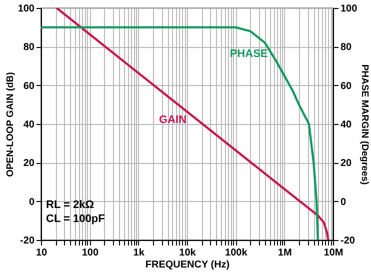 The height and width of the screenshot is (277, 371). I want to click on x-tick-label: 10k, so click(187, 253).